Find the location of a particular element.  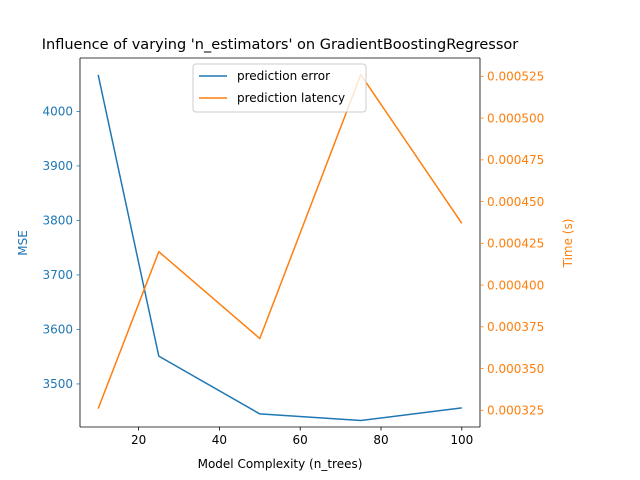

right-tick-label: 0.000475 is located at coordinates (515, 160).